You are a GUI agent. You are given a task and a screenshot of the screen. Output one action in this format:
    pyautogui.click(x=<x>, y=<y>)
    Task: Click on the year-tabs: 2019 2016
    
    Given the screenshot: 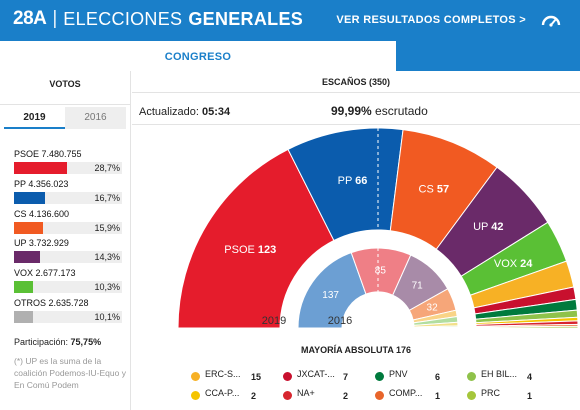 What is the action you would take?
    pyautogui.click(x=65, y=118)
    